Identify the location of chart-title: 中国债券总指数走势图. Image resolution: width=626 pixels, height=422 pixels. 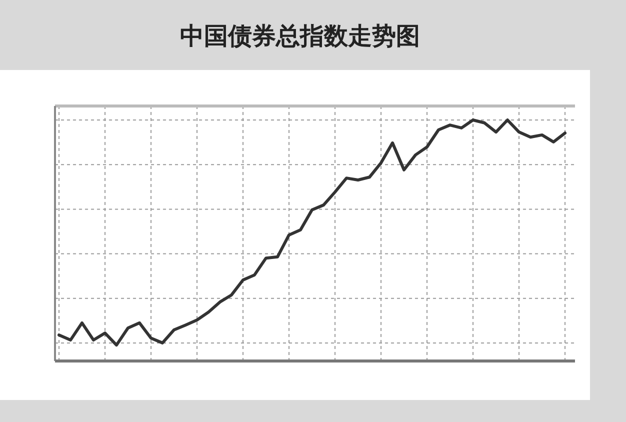
(300, 36).